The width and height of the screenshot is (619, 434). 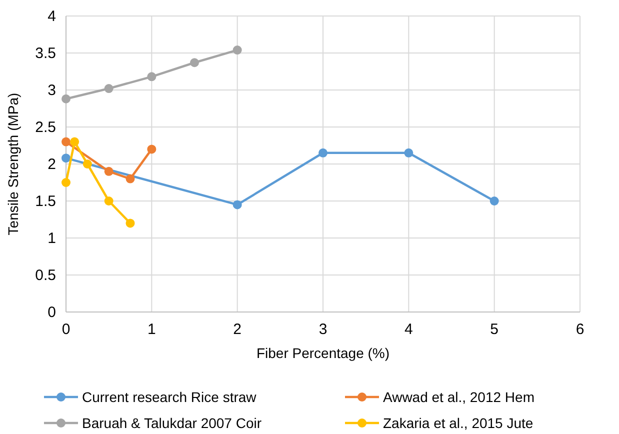 What do you see at coordinates (494, 329) in the screenshot?
I see `x-tick-label: 5` at bounding box center [494, 329].